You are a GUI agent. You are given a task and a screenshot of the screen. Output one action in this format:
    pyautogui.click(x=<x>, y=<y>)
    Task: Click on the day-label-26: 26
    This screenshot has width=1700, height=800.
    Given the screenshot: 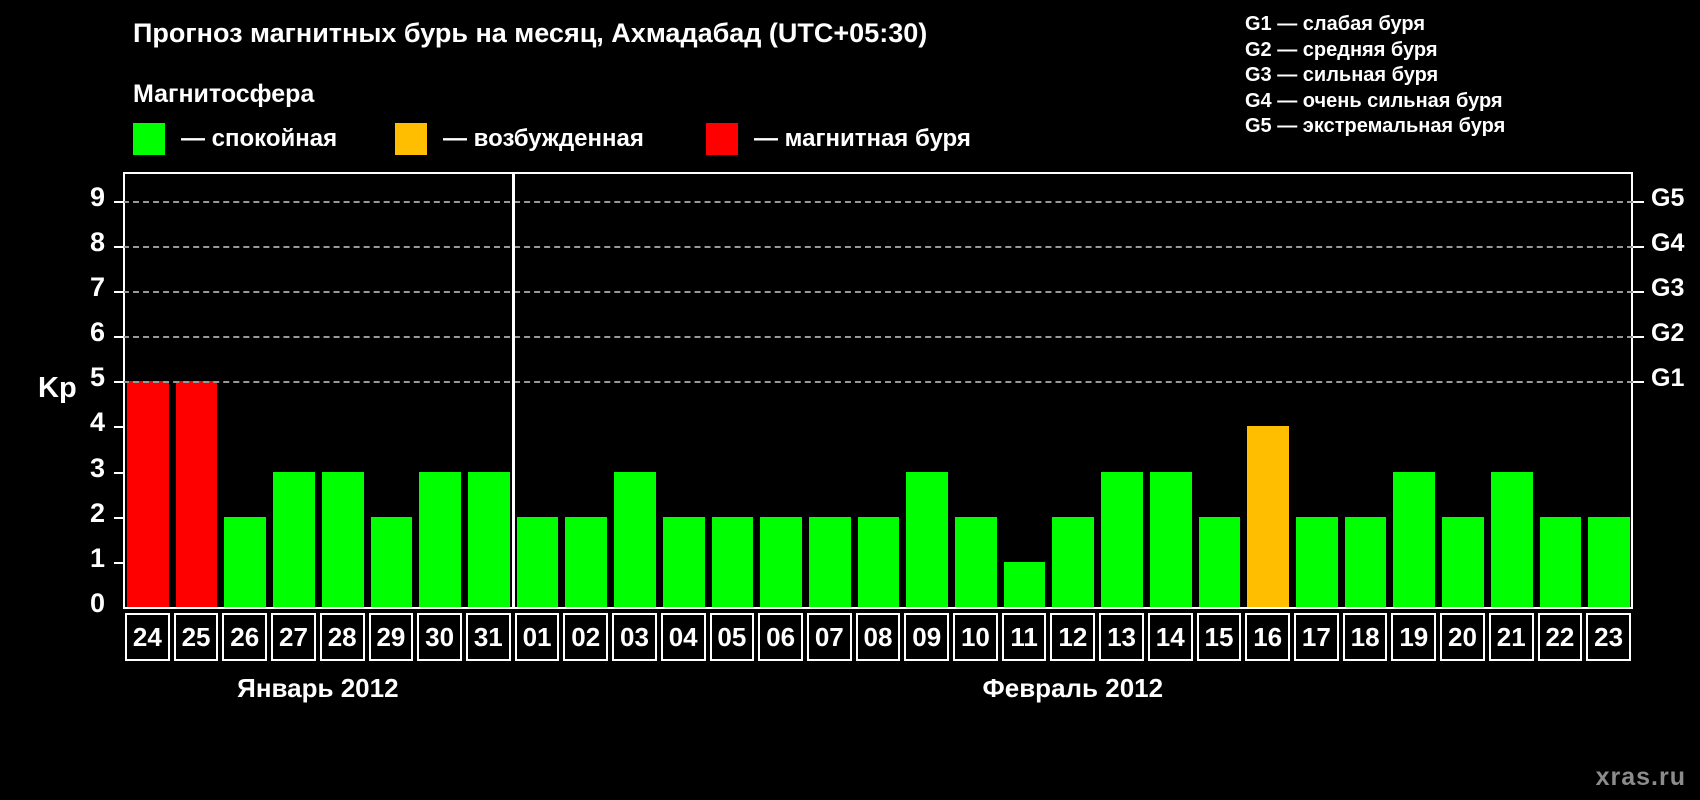 What is the action you would take?
    pyautogui.click(x=245, y=637)
    